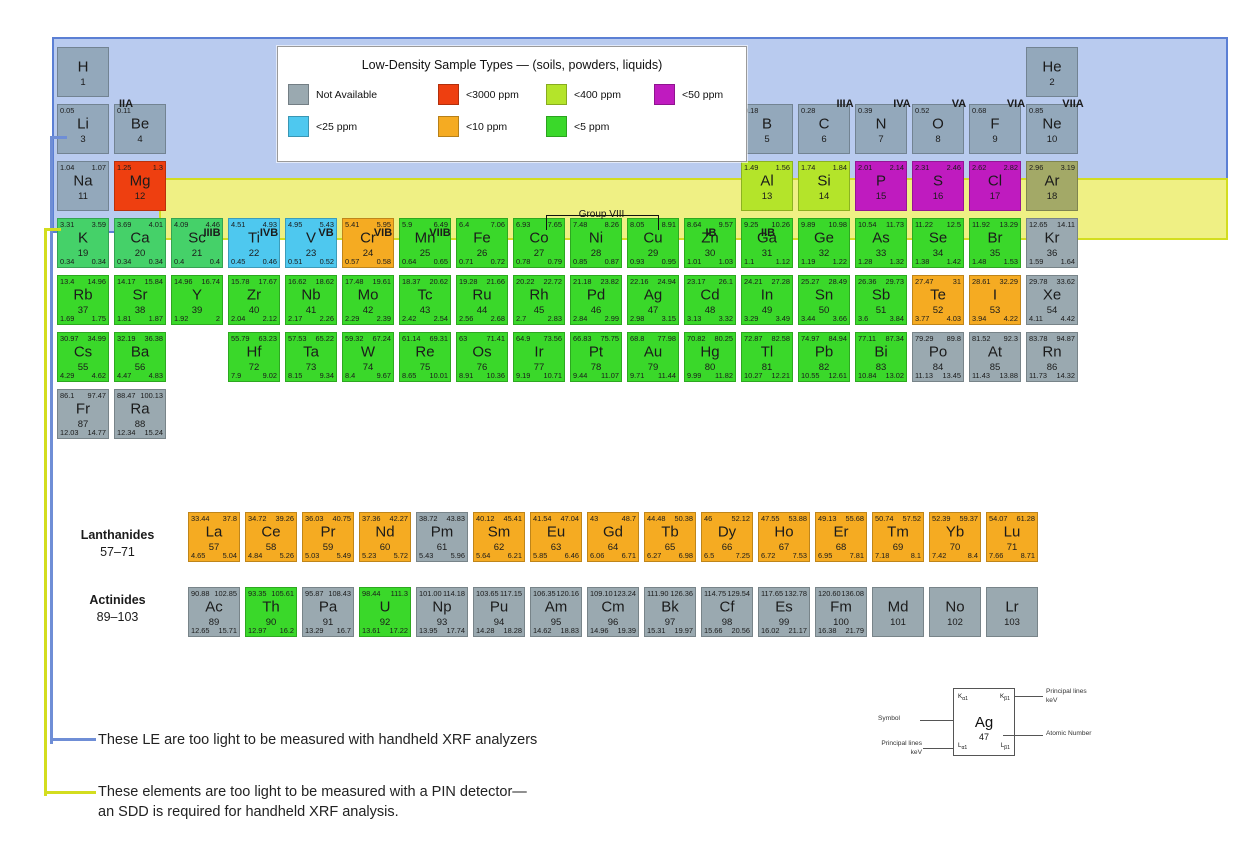 Image resolution: width=1243 pixels, height=843 pixels. I want to click on element-cell-no: No 102, so click(955, 612).